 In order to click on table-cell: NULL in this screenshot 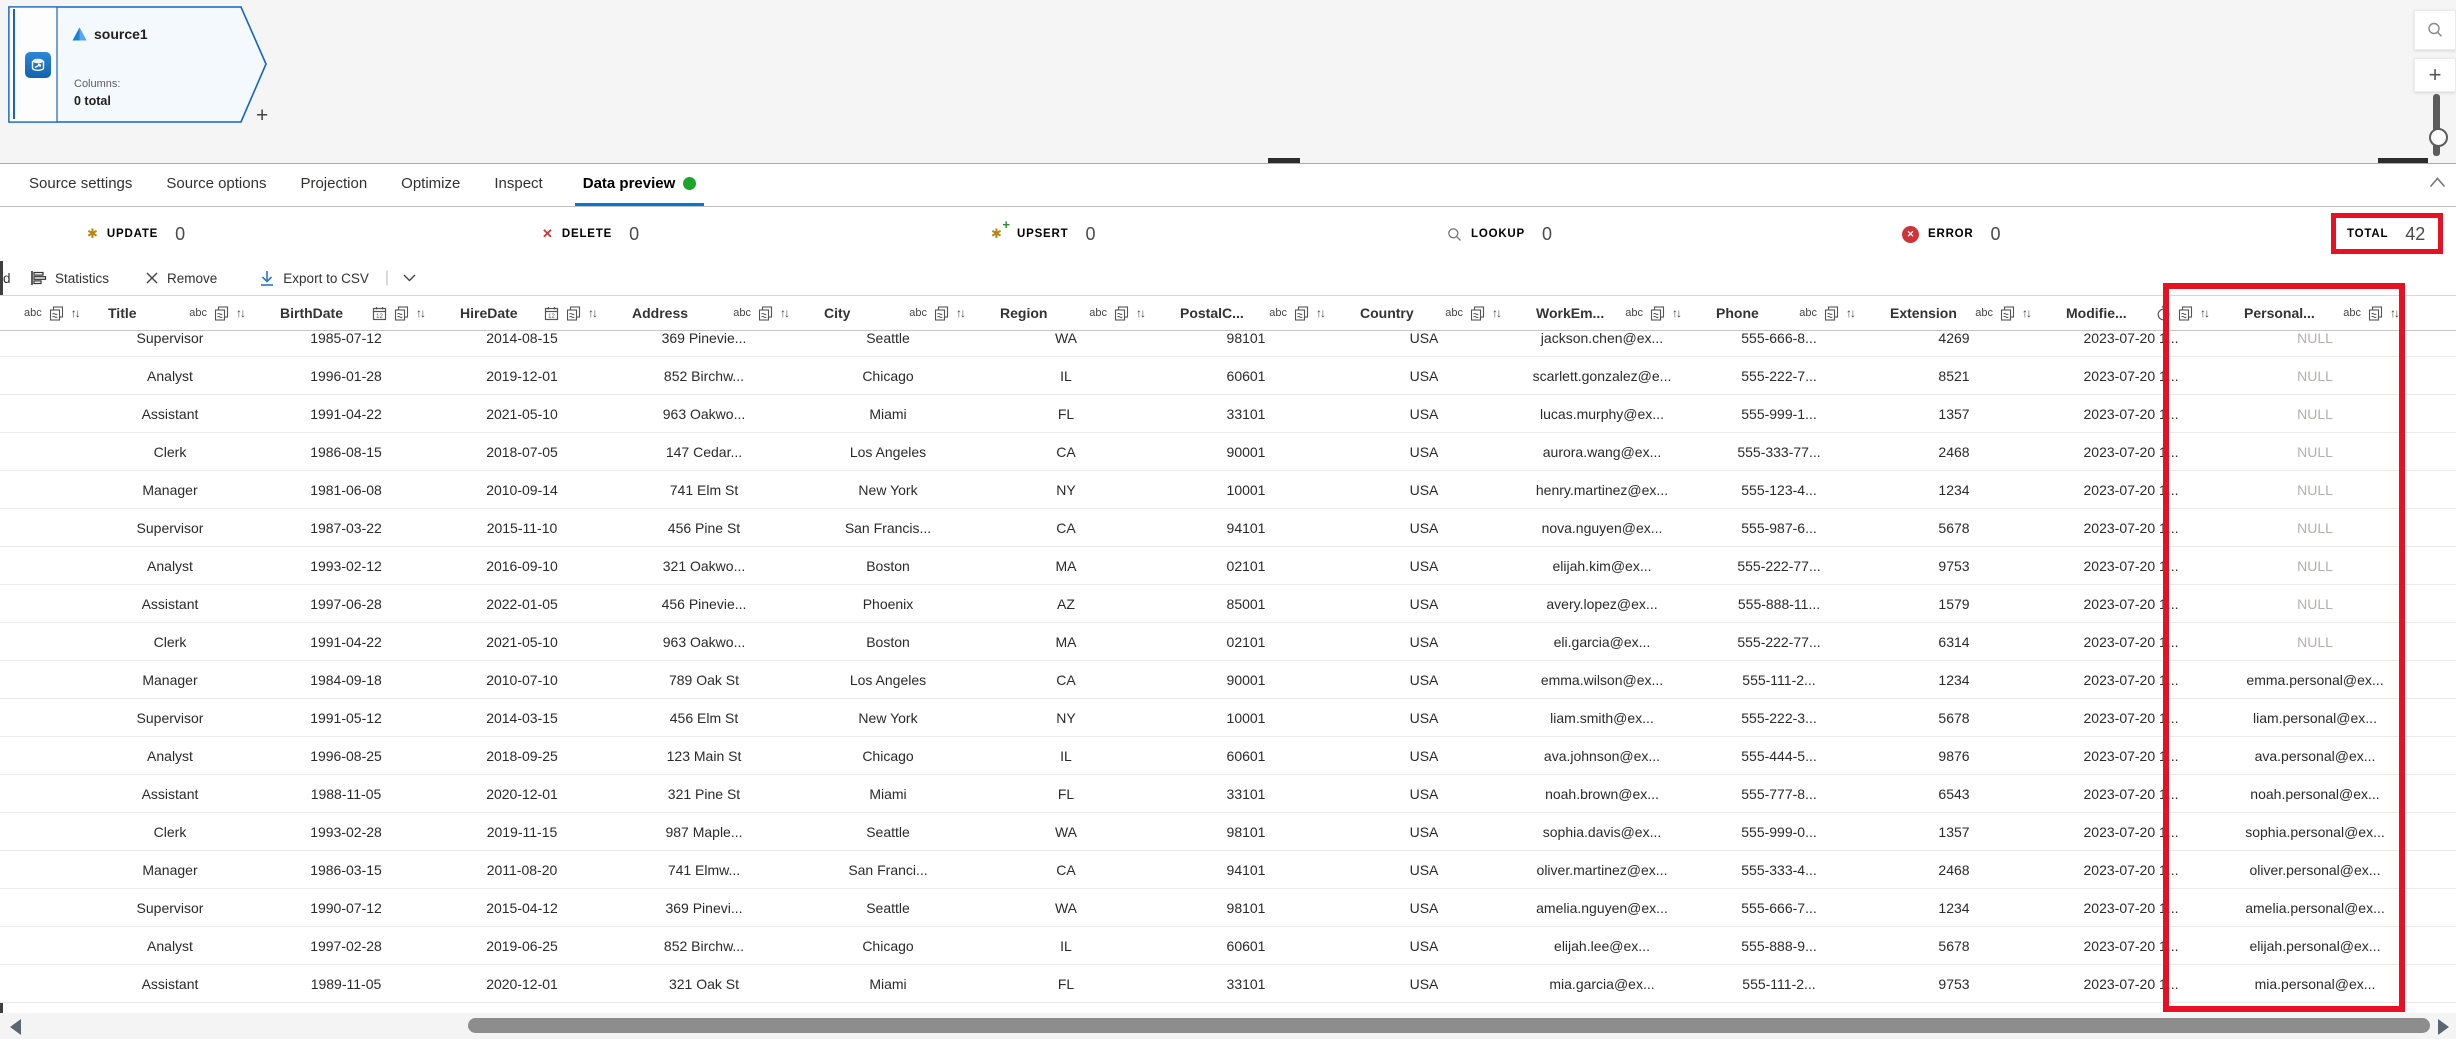, I will do `click(2315, 603)`.